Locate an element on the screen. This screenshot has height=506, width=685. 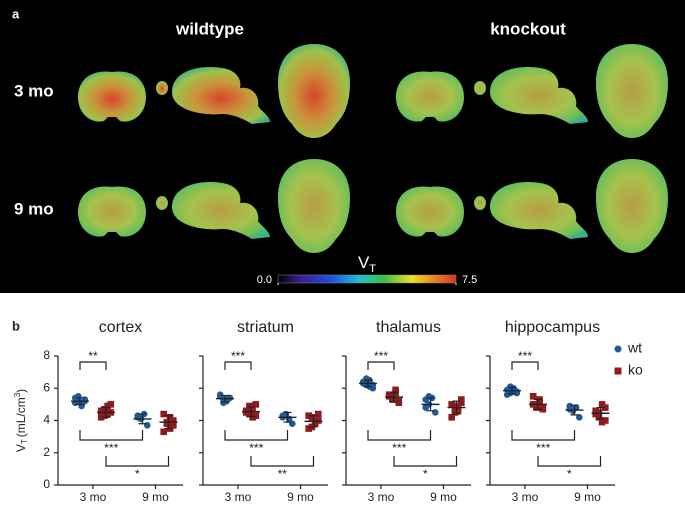
chart-title: striatum is located at coordinates (265, 327).